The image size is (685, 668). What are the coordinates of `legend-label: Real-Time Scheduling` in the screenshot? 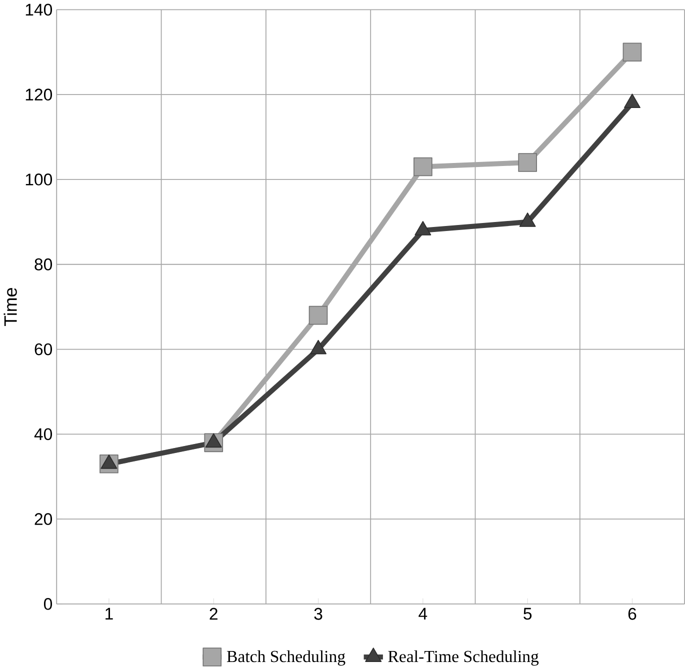 It's located at (463, 658).